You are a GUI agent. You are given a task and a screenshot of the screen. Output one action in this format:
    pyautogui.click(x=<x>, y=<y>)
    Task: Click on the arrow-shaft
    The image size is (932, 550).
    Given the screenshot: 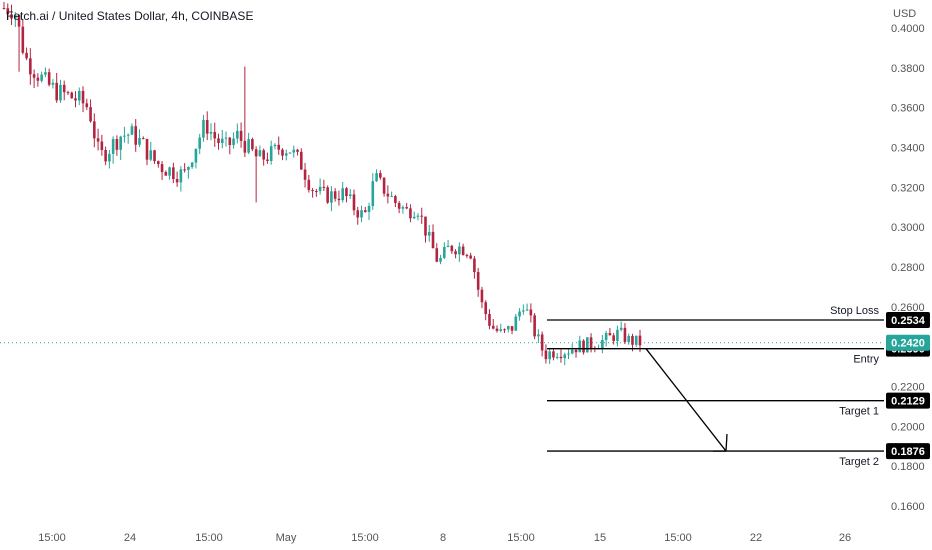 What is the action you would take?
    pyautogui.click(x=686, y=400)
    